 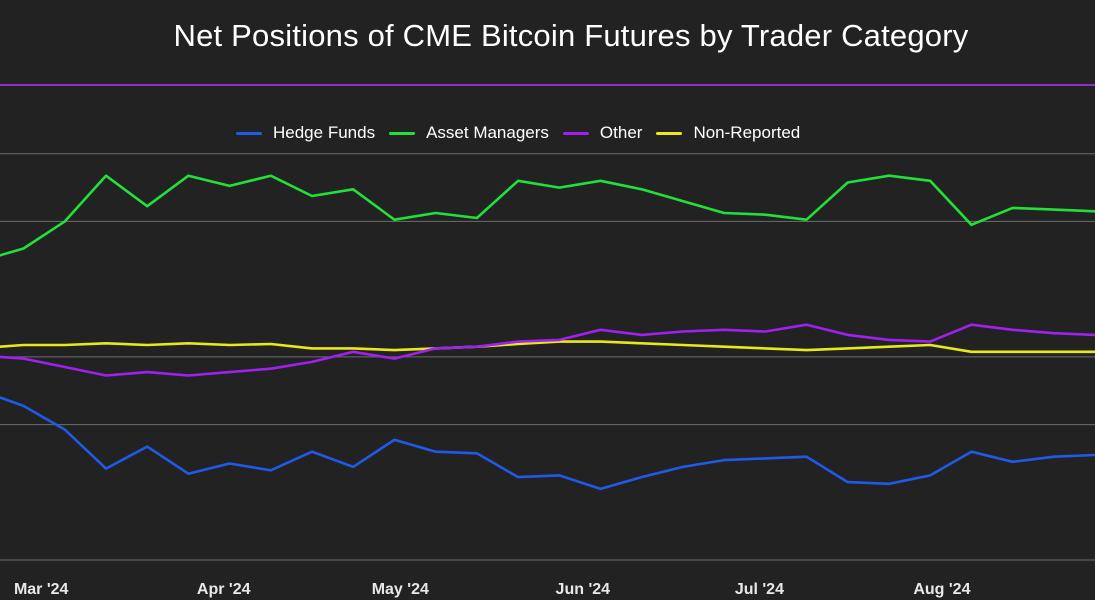 What do you see at coordinates (547, 85) in the screenshot?
I see `title-divider` at bounding box center [547, 85].